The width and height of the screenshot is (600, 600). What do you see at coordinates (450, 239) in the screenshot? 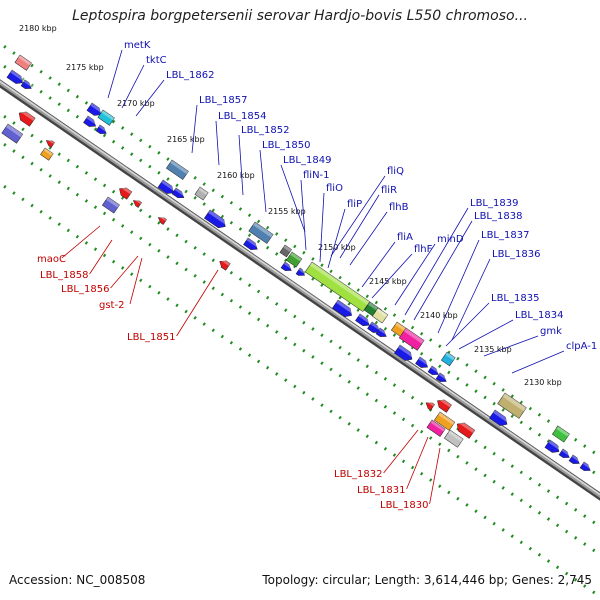
I see `forward-gene-label: minD` at bounding box center [450, 239].